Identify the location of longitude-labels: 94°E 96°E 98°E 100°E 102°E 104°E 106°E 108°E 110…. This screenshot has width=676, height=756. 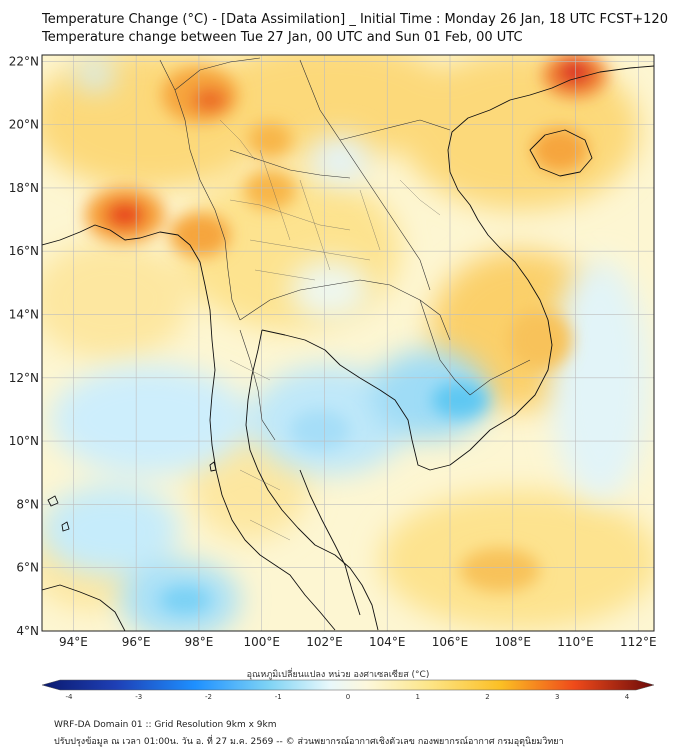
(358, 642).